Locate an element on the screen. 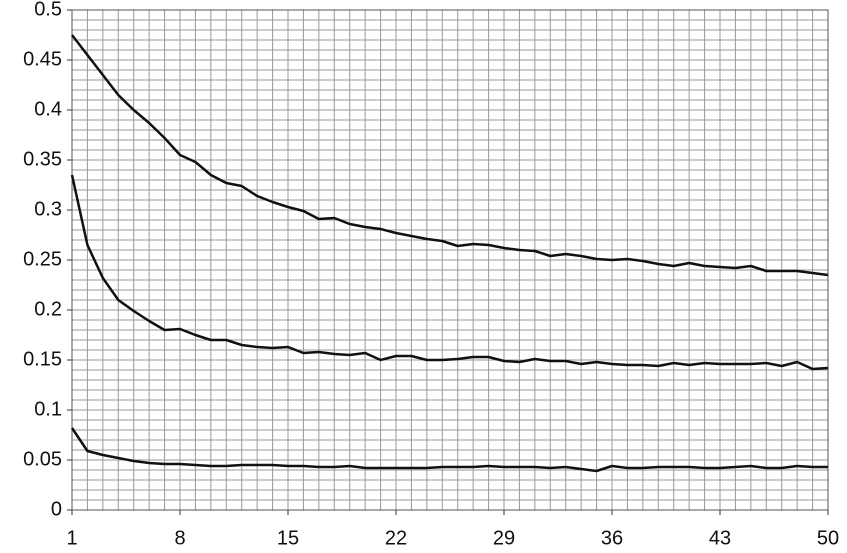 This screenshot has width=847, height=553. y-tick-label: 0.5 is located at coordinates (48, 10).